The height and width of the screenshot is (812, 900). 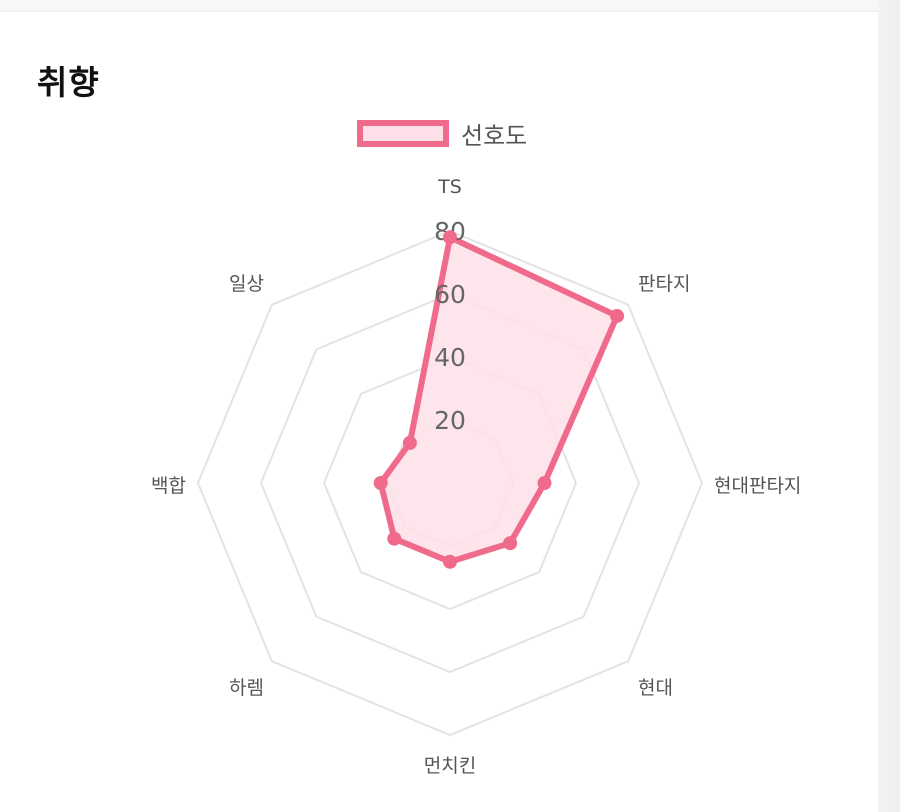 I want to click on category-label: TS, so click(x=449, y=187).